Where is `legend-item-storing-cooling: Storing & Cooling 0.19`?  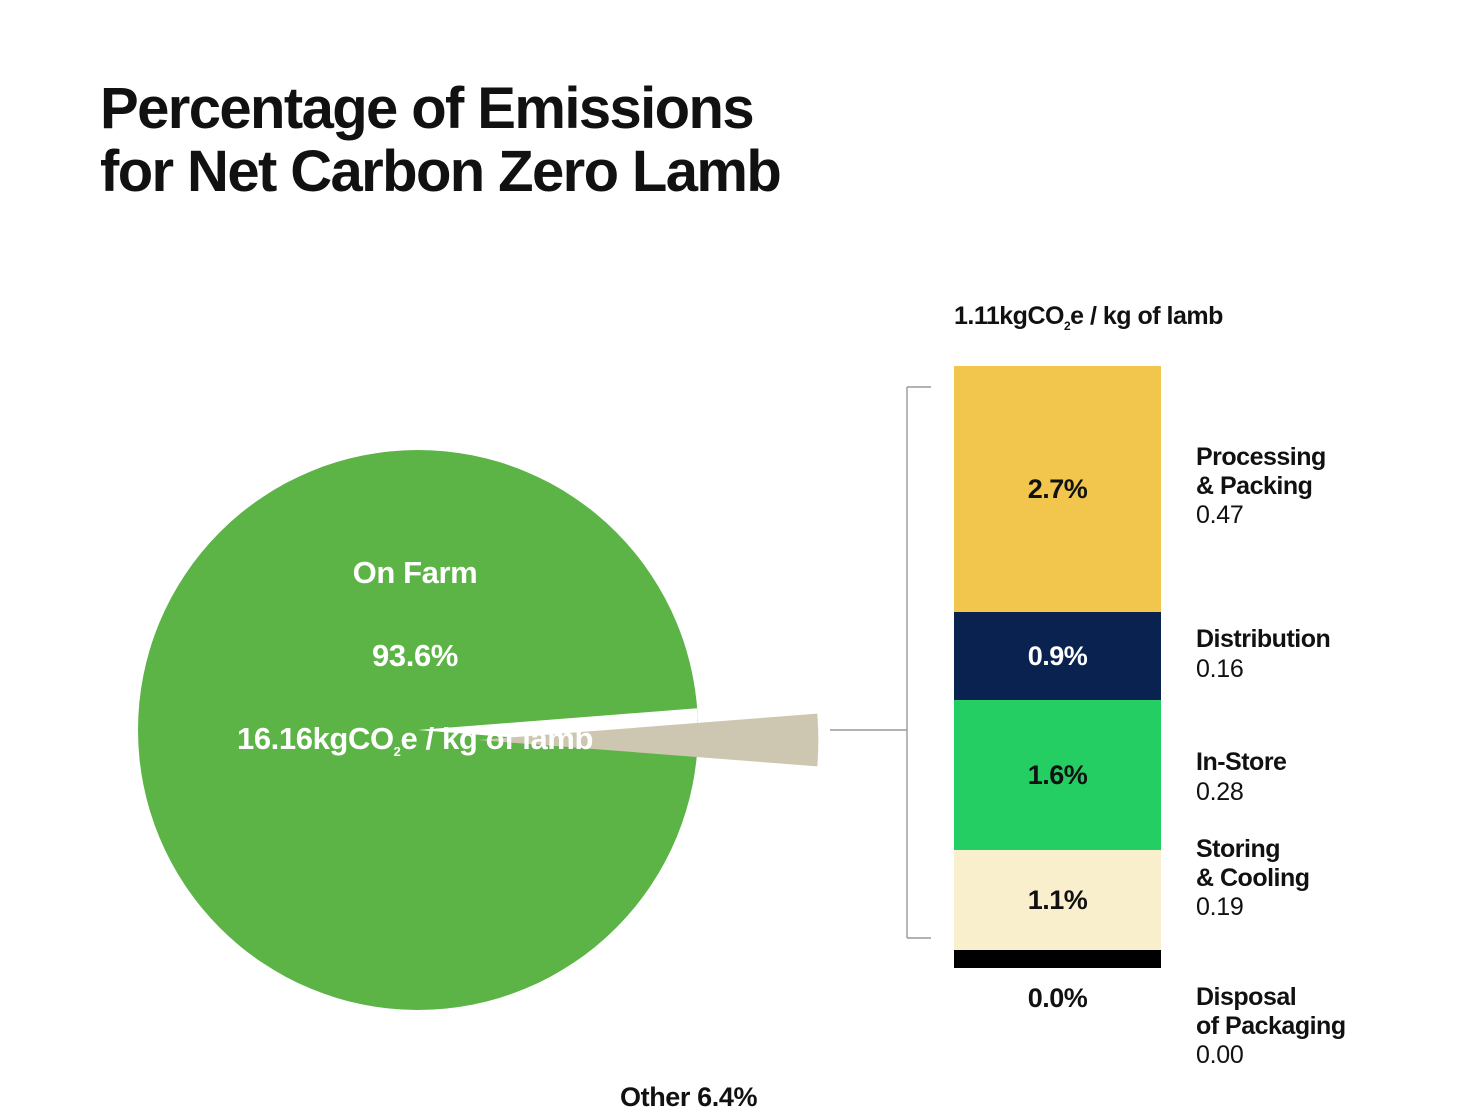 legend-item-storing-cooling: Storing & Cooling 0.19 is located at coordinates (1321, 878).